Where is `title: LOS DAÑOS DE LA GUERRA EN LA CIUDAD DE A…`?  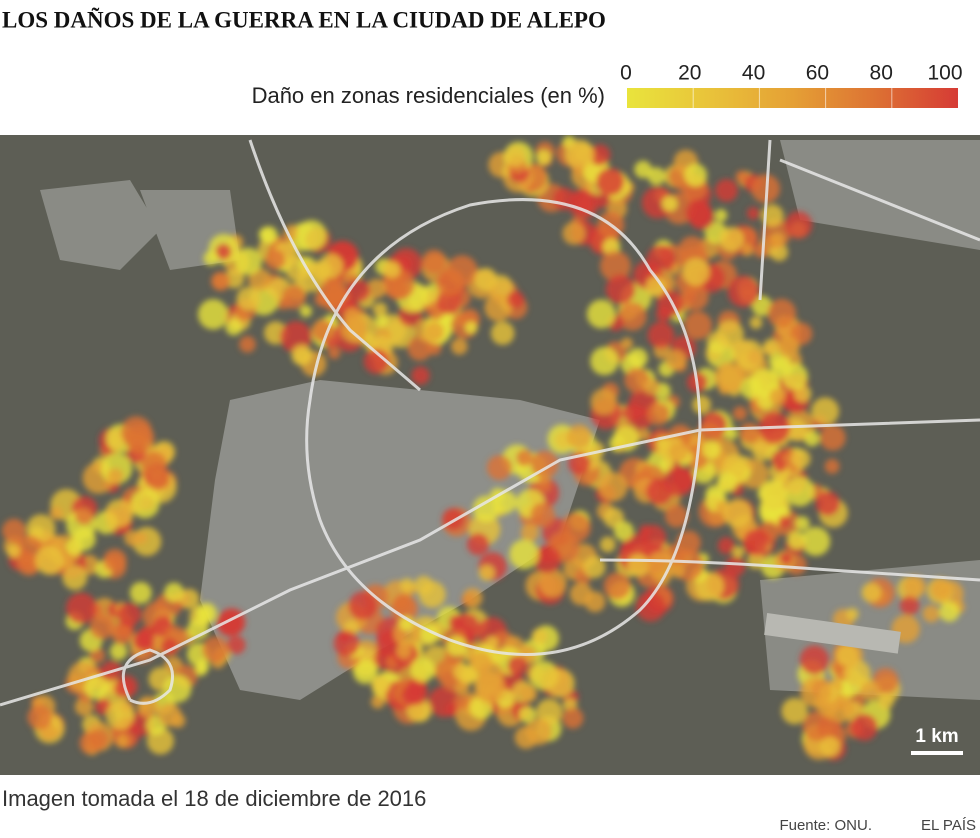 title: LOS DAÑOS DE LA GUERRA EN LA CIUDAD DE A… is located at coordinates (304, 19).